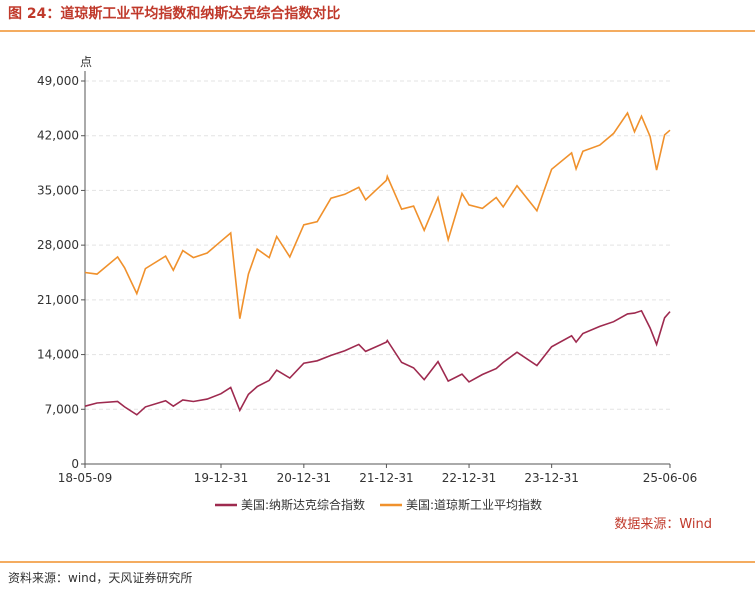 The width and height of the screenshot is (755, 595). Describe the element at coordinates (58, 355) in the screenshot. I see `y-tick-label: 14,000` at that location.